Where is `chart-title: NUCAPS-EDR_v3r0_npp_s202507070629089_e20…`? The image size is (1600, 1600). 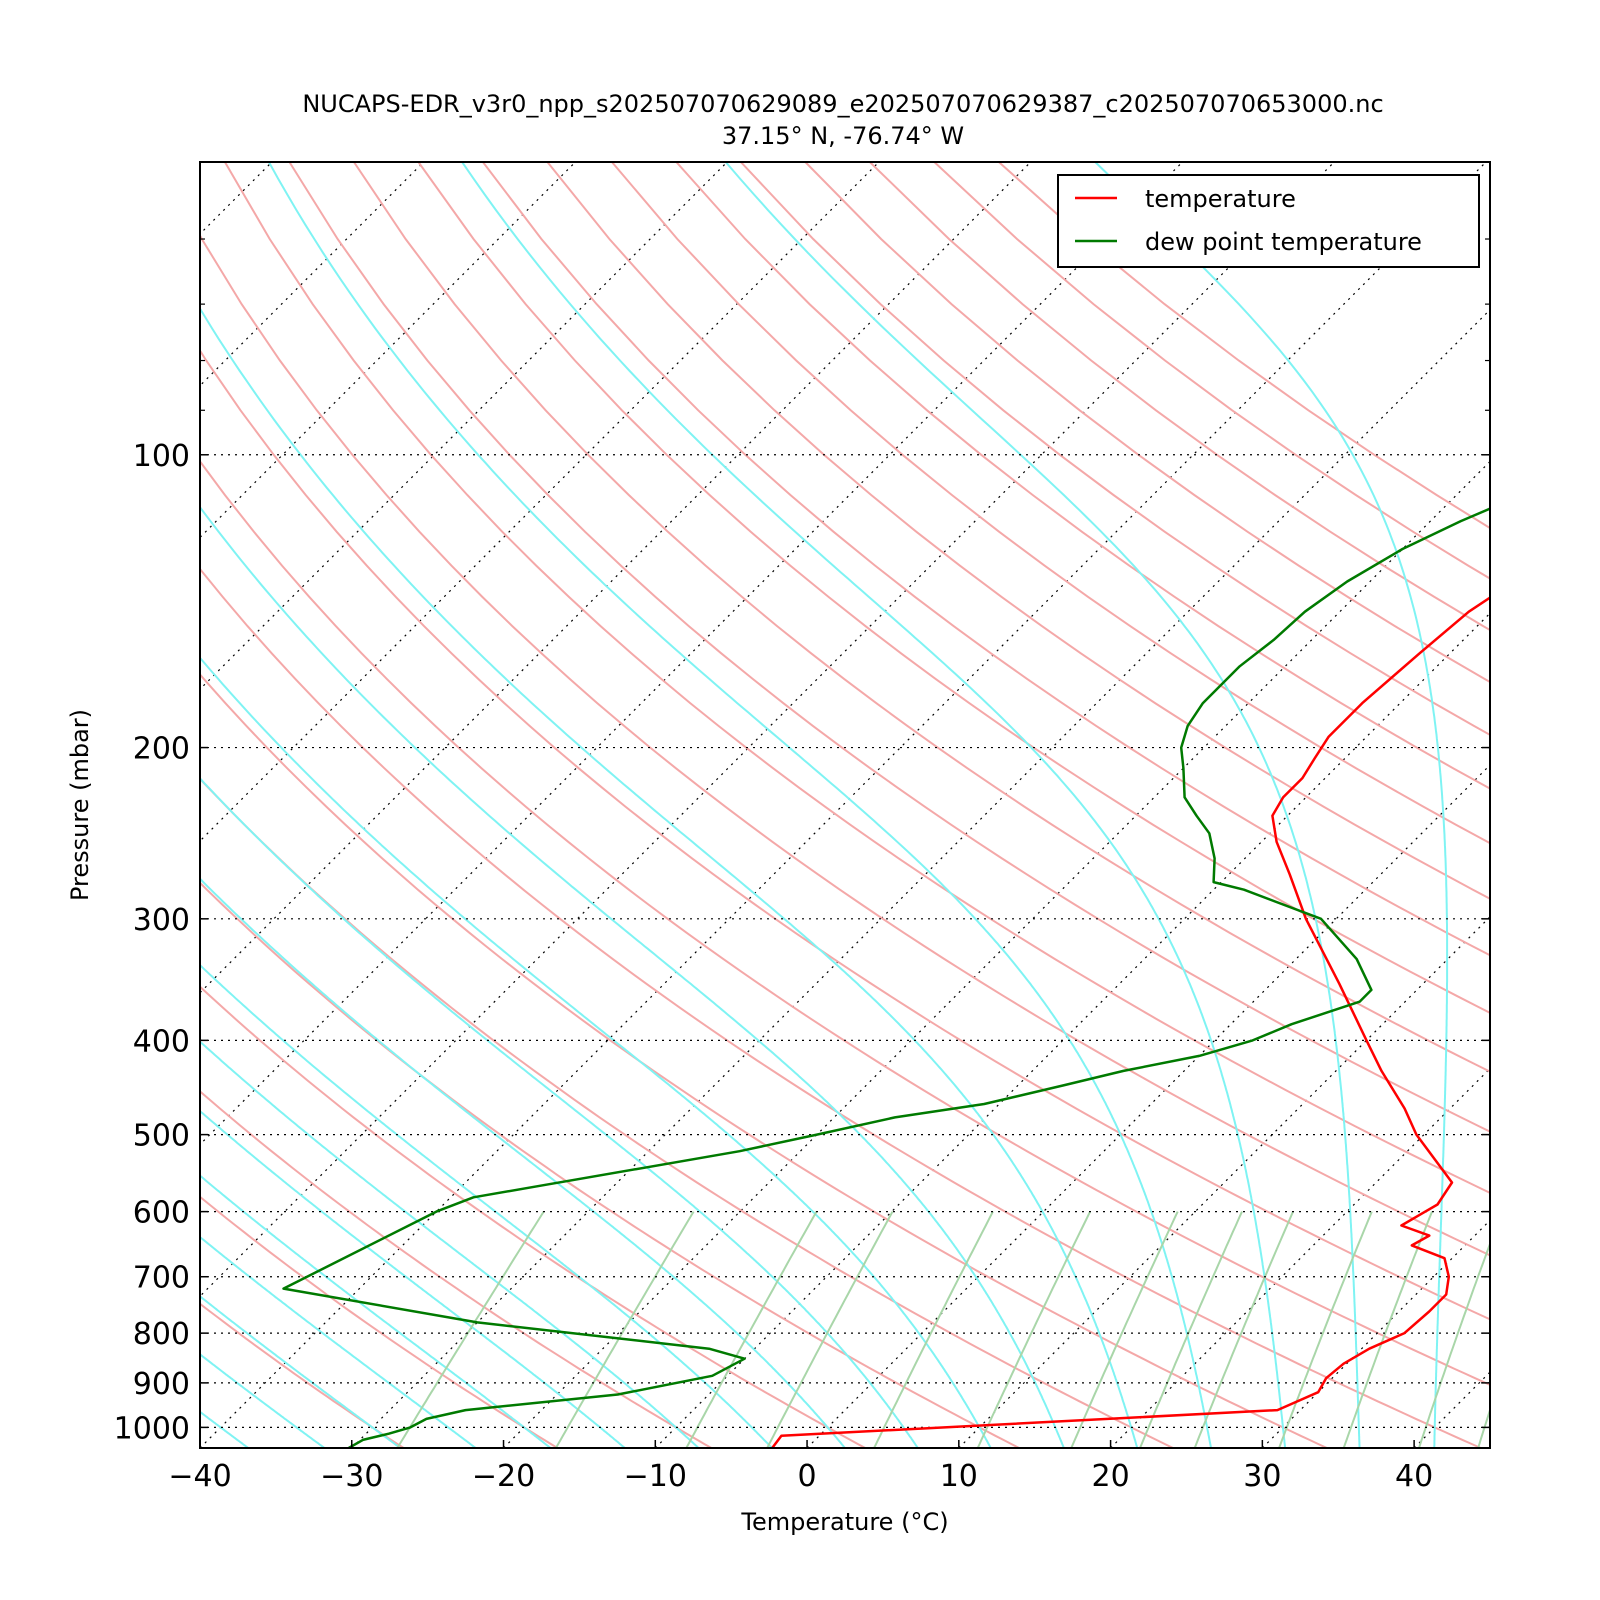
chart-title: NUCAPS-EDR_v3r0_npp_s202507070629089_e20… is located at coordinates (842, 104).